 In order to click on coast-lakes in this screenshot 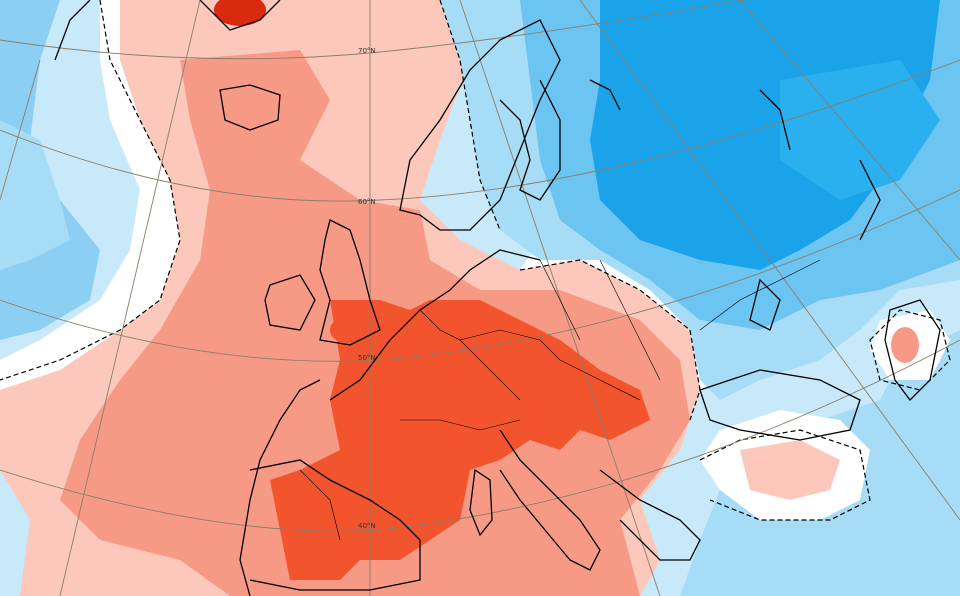, I will do `click(735, 160)`.